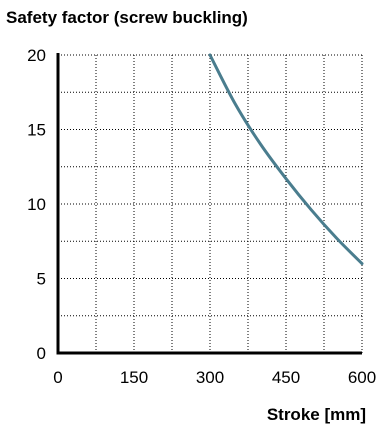 This screenshot has height=430, width=390. What do you see at coordinates (41, 279) in the screenshot?
I see `y-tick-label: 5` at bounding box center [41, 279].